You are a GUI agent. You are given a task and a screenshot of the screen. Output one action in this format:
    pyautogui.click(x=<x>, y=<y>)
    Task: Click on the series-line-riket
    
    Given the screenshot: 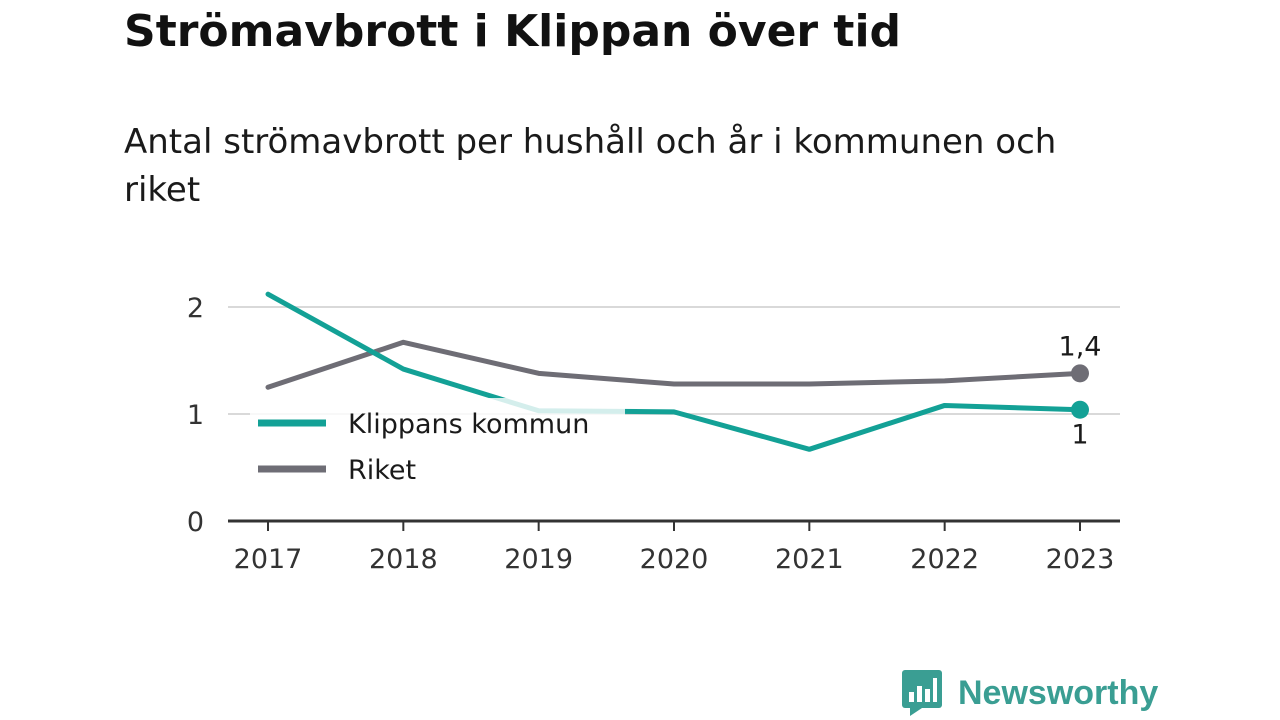 What is the action you would take?
    pyautogui.click(x=674, y=364)
    